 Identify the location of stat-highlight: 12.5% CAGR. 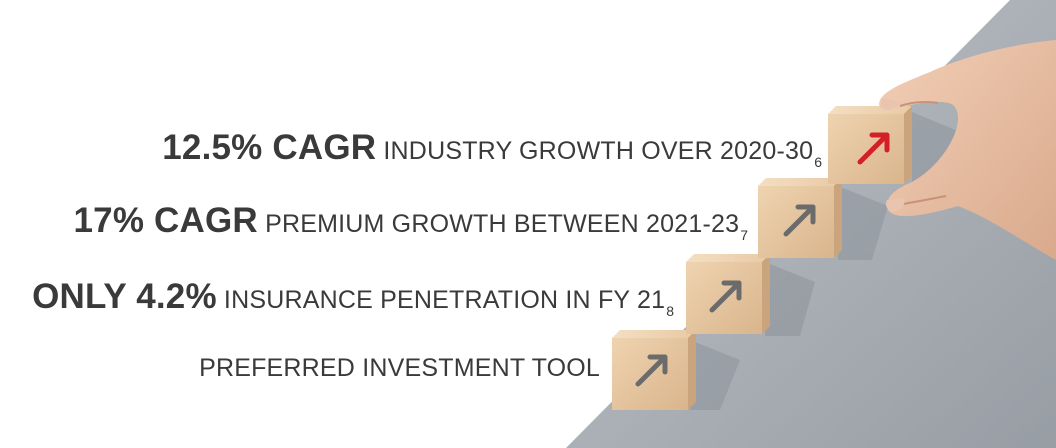
(269, 147).